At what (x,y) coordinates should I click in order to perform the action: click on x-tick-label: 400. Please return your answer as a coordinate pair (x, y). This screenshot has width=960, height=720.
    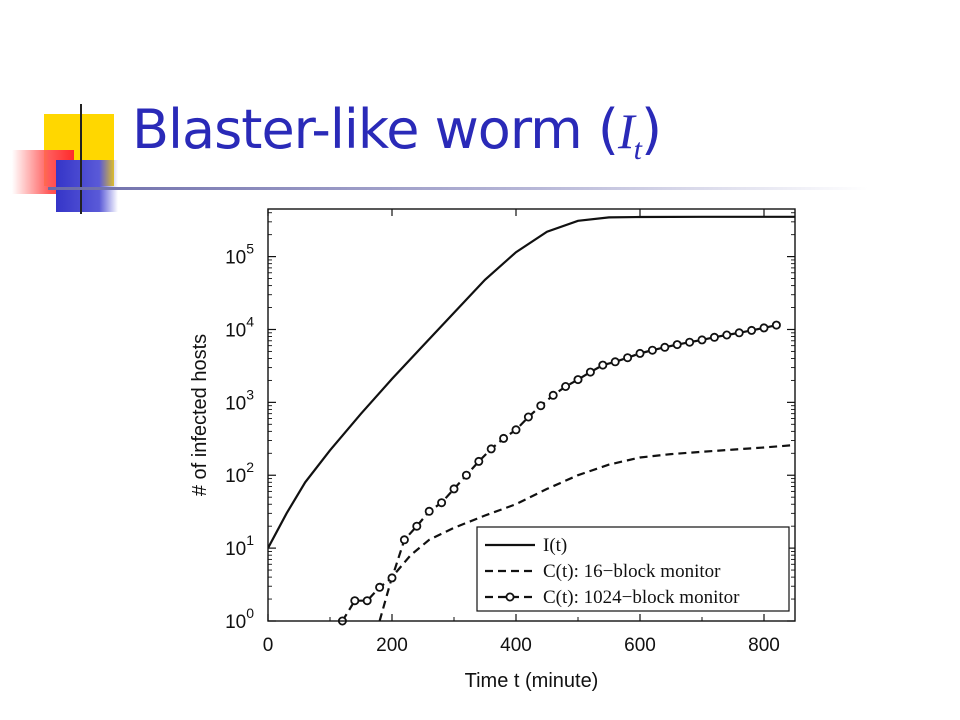
    Looking at the image, I should click on (516, 645).